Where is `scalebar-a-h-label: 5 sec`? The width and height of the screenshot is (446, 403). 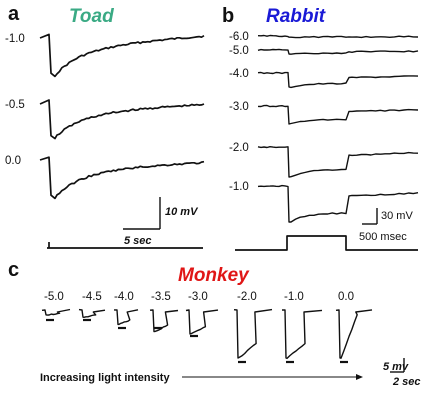
scalebar-a-h-label: 5 sec is located at coordinates (138, 241).